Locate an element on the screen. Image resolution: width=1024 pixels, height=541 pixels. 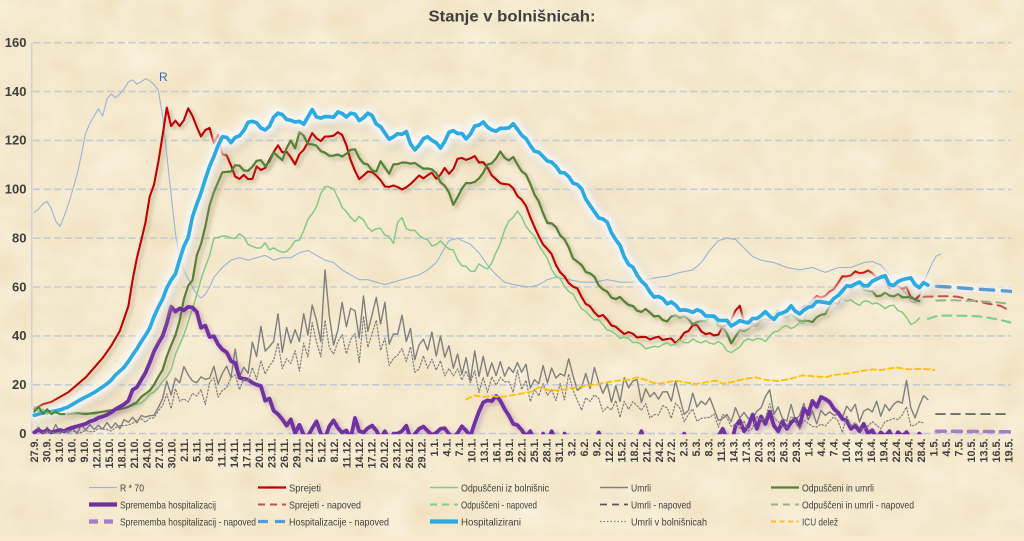
svg-text: 13.5. is located at coordinates (985, 451).